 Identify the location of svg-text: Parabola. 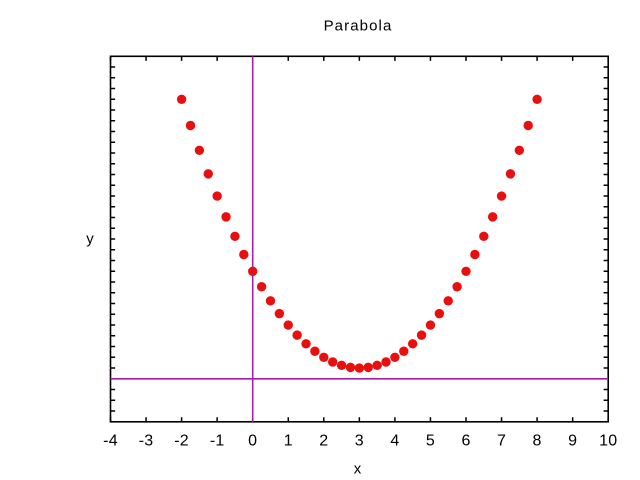
(358, 26).